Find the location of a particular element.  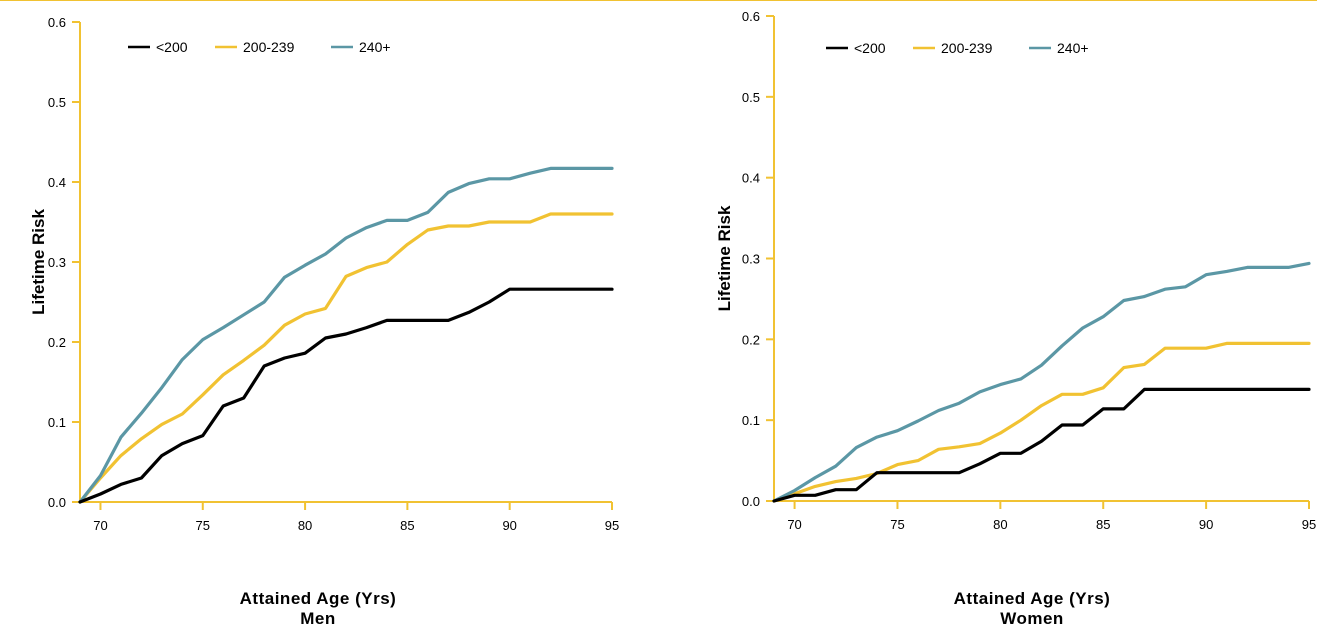

panel-subtitle: Women is located at coordinates (1032, 618).